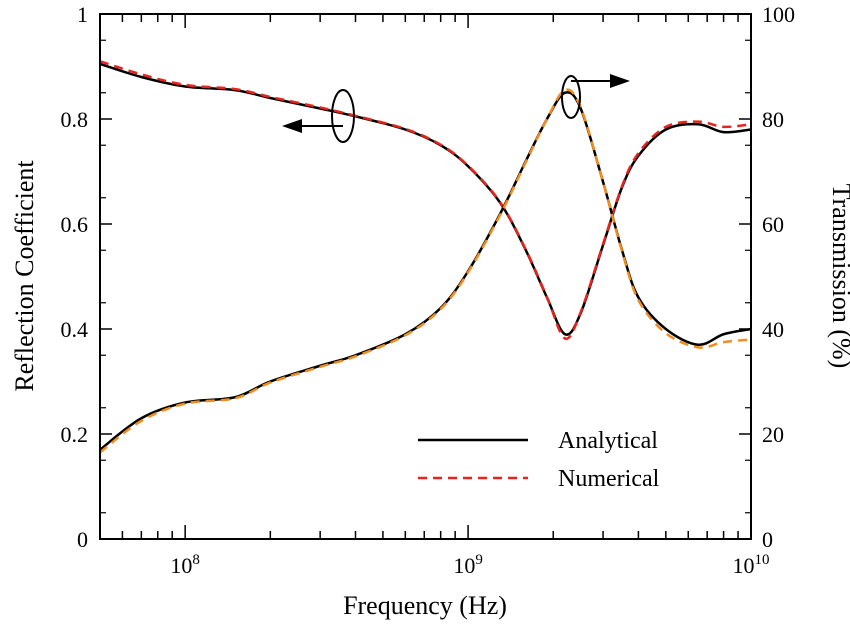 The height and width of the screenshot is (628, 850). Describe the element at coordinates (767, 539) in the screenshot. I see `y-right-tick-label: 0` at that location.